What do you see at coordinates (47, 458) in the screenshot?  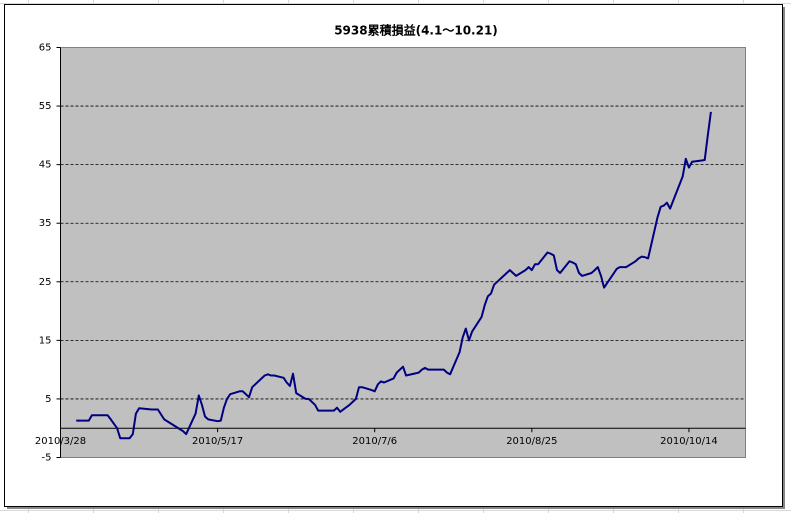 I see `y-tick-label: -5` at bounding box center [47, 458].